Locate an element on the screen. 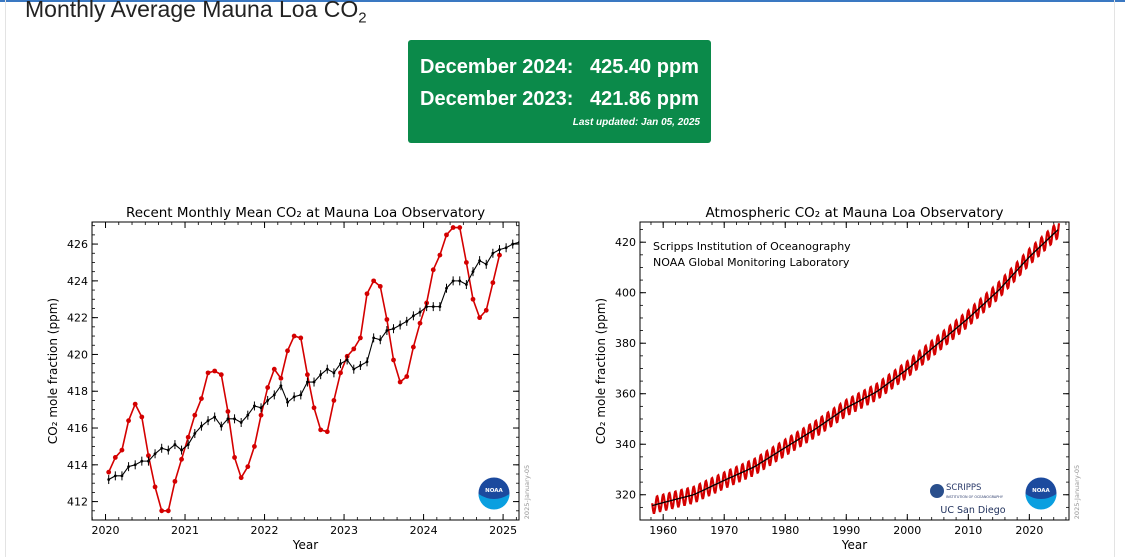 The width and height of the screenshot is (1125, 557). callout-last-updated: Last updated: Jan 05, 2025 is located at coordinates (636, 122).